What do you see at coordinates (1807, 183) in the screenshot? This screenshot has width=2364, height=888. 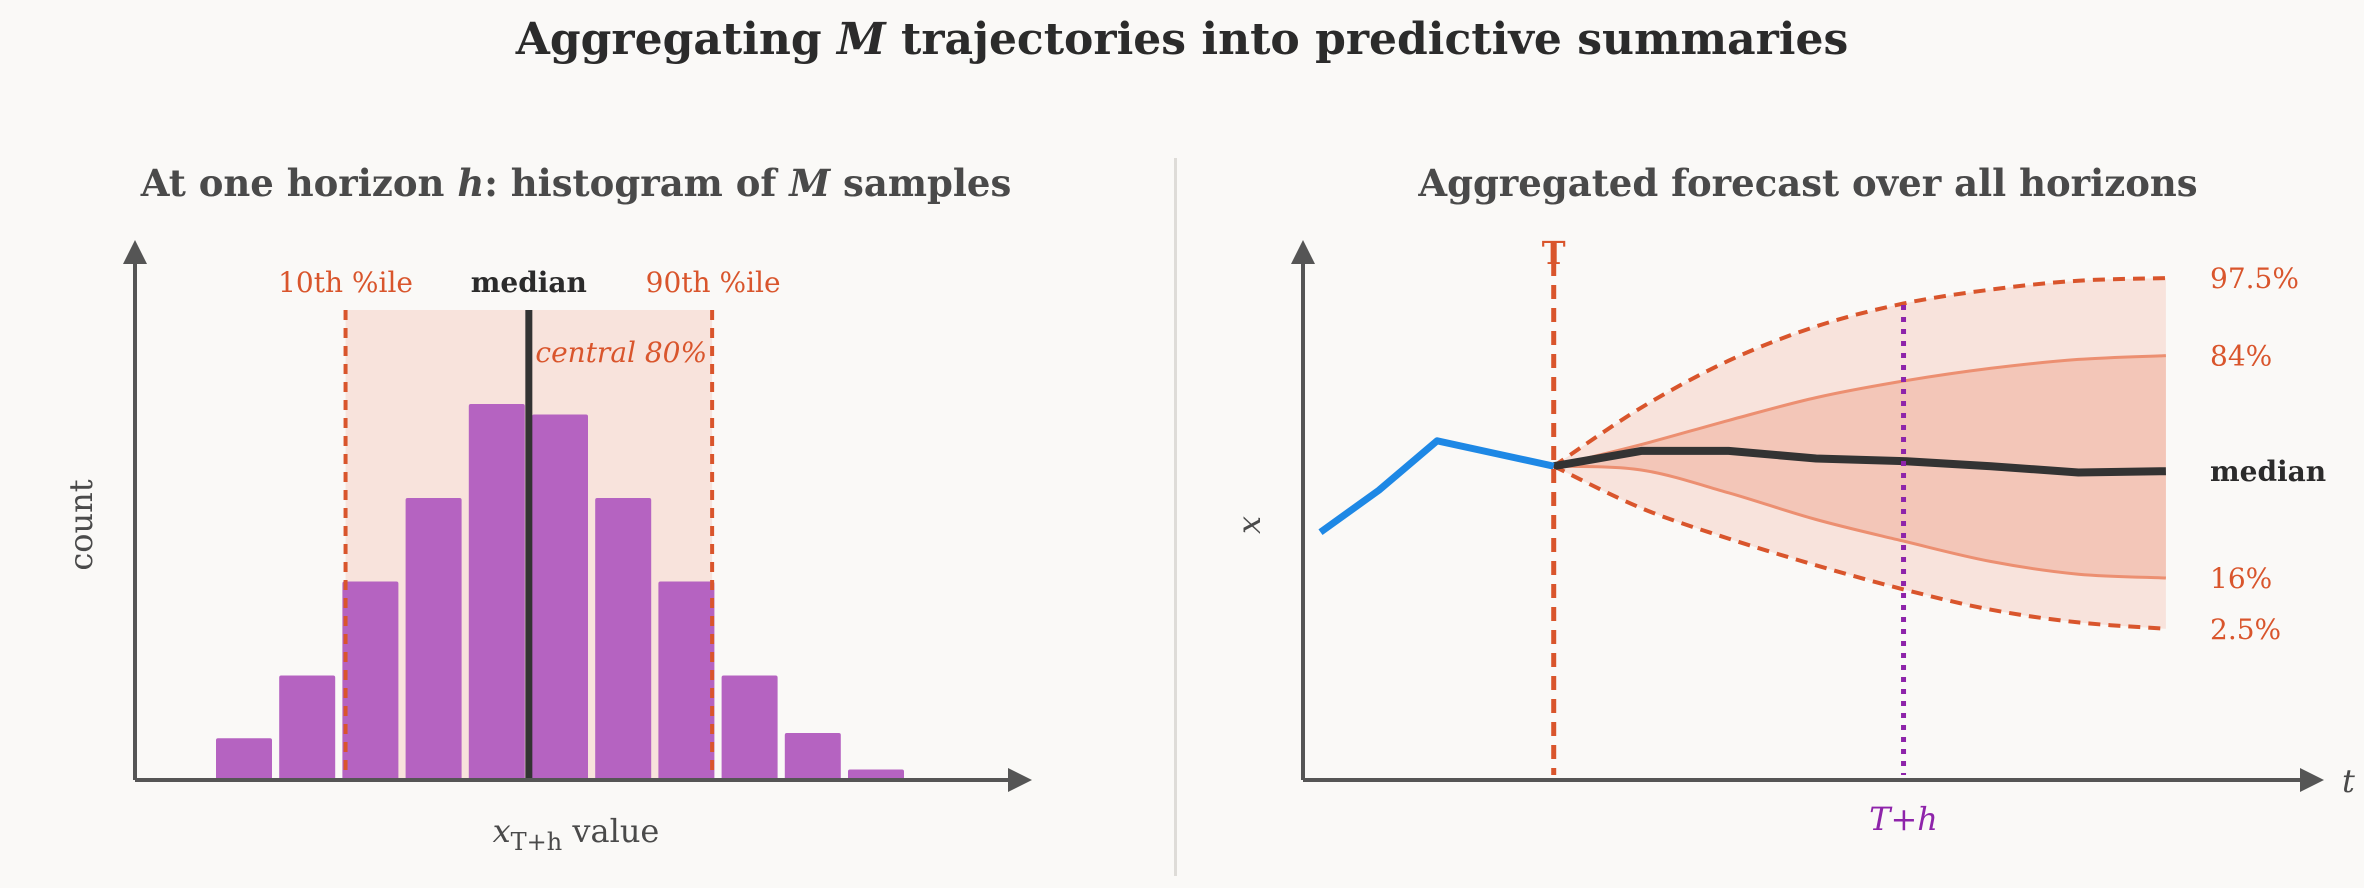 I see `forecast-panel-title: Aggregated forecast over all horizons` at bounding box center [1807, 183].